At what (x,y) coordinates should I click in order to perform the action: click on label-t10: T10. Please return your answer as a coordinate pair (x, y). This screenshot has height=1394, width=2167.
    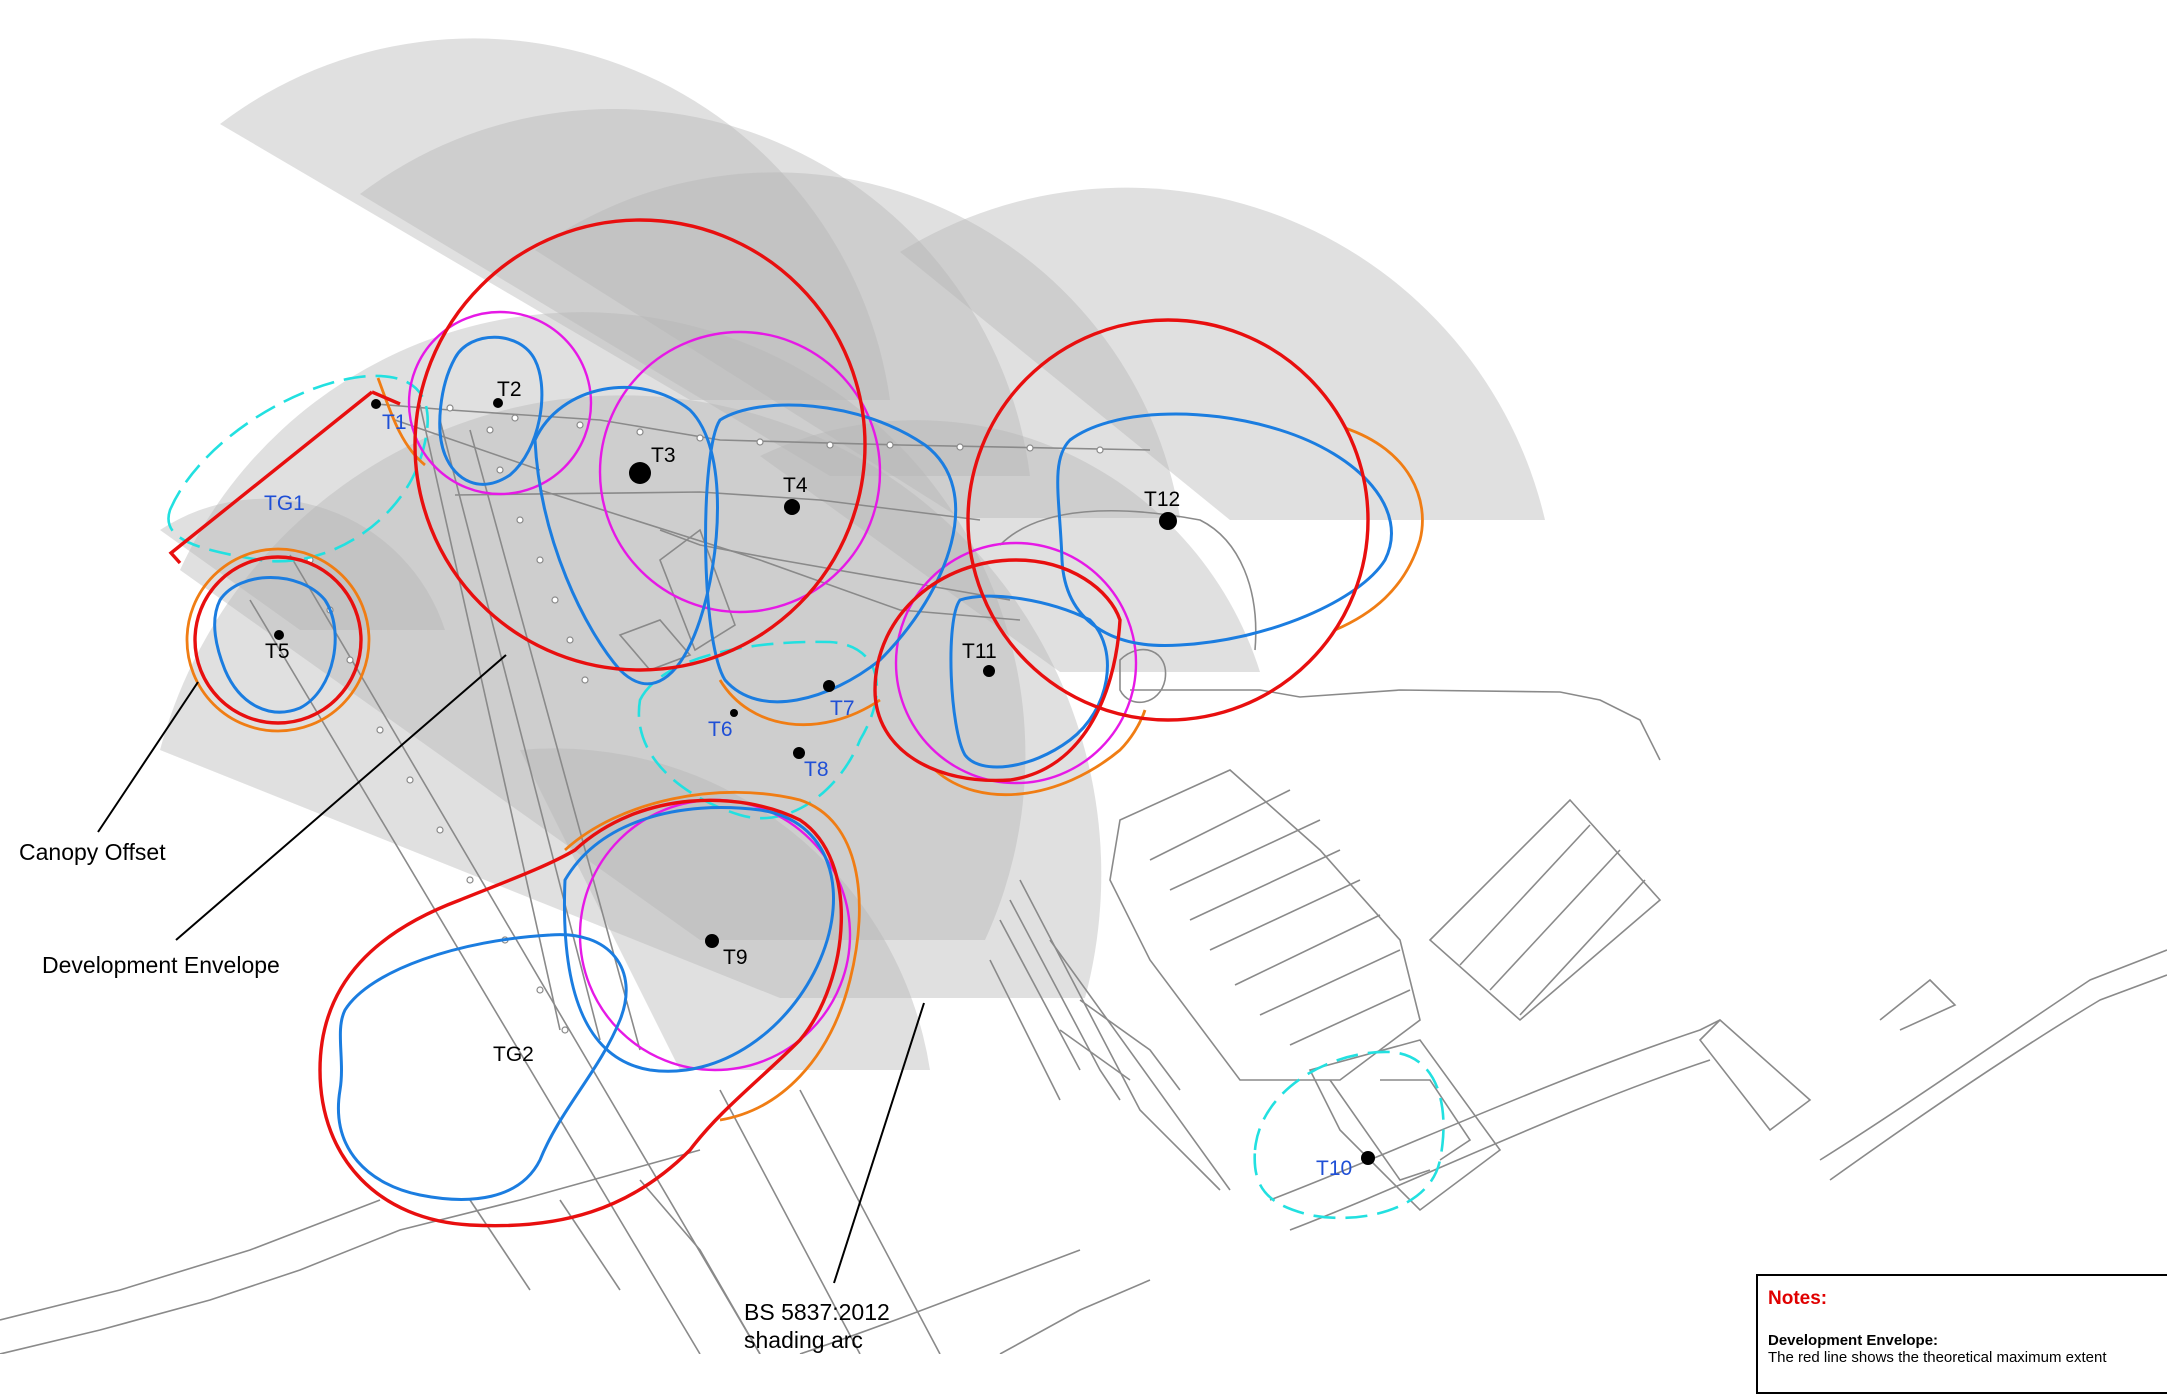
    Looking at the image, I should click on (1334, 1168).